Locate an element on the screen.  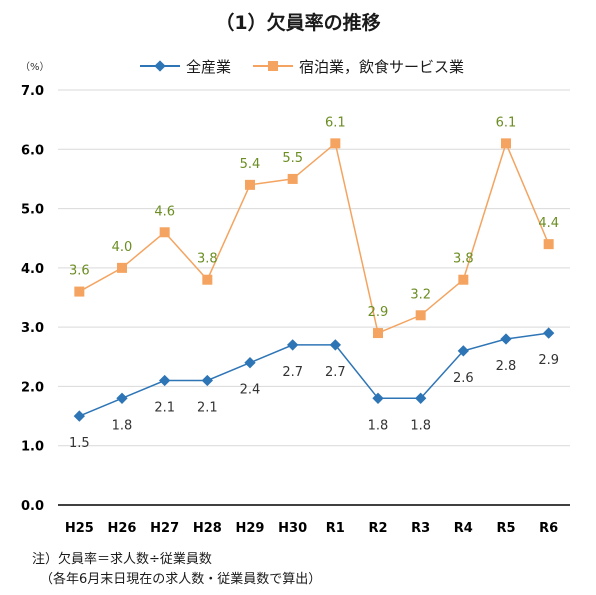
y-tick-label: 0.0 is located at coordinates (32, 506).